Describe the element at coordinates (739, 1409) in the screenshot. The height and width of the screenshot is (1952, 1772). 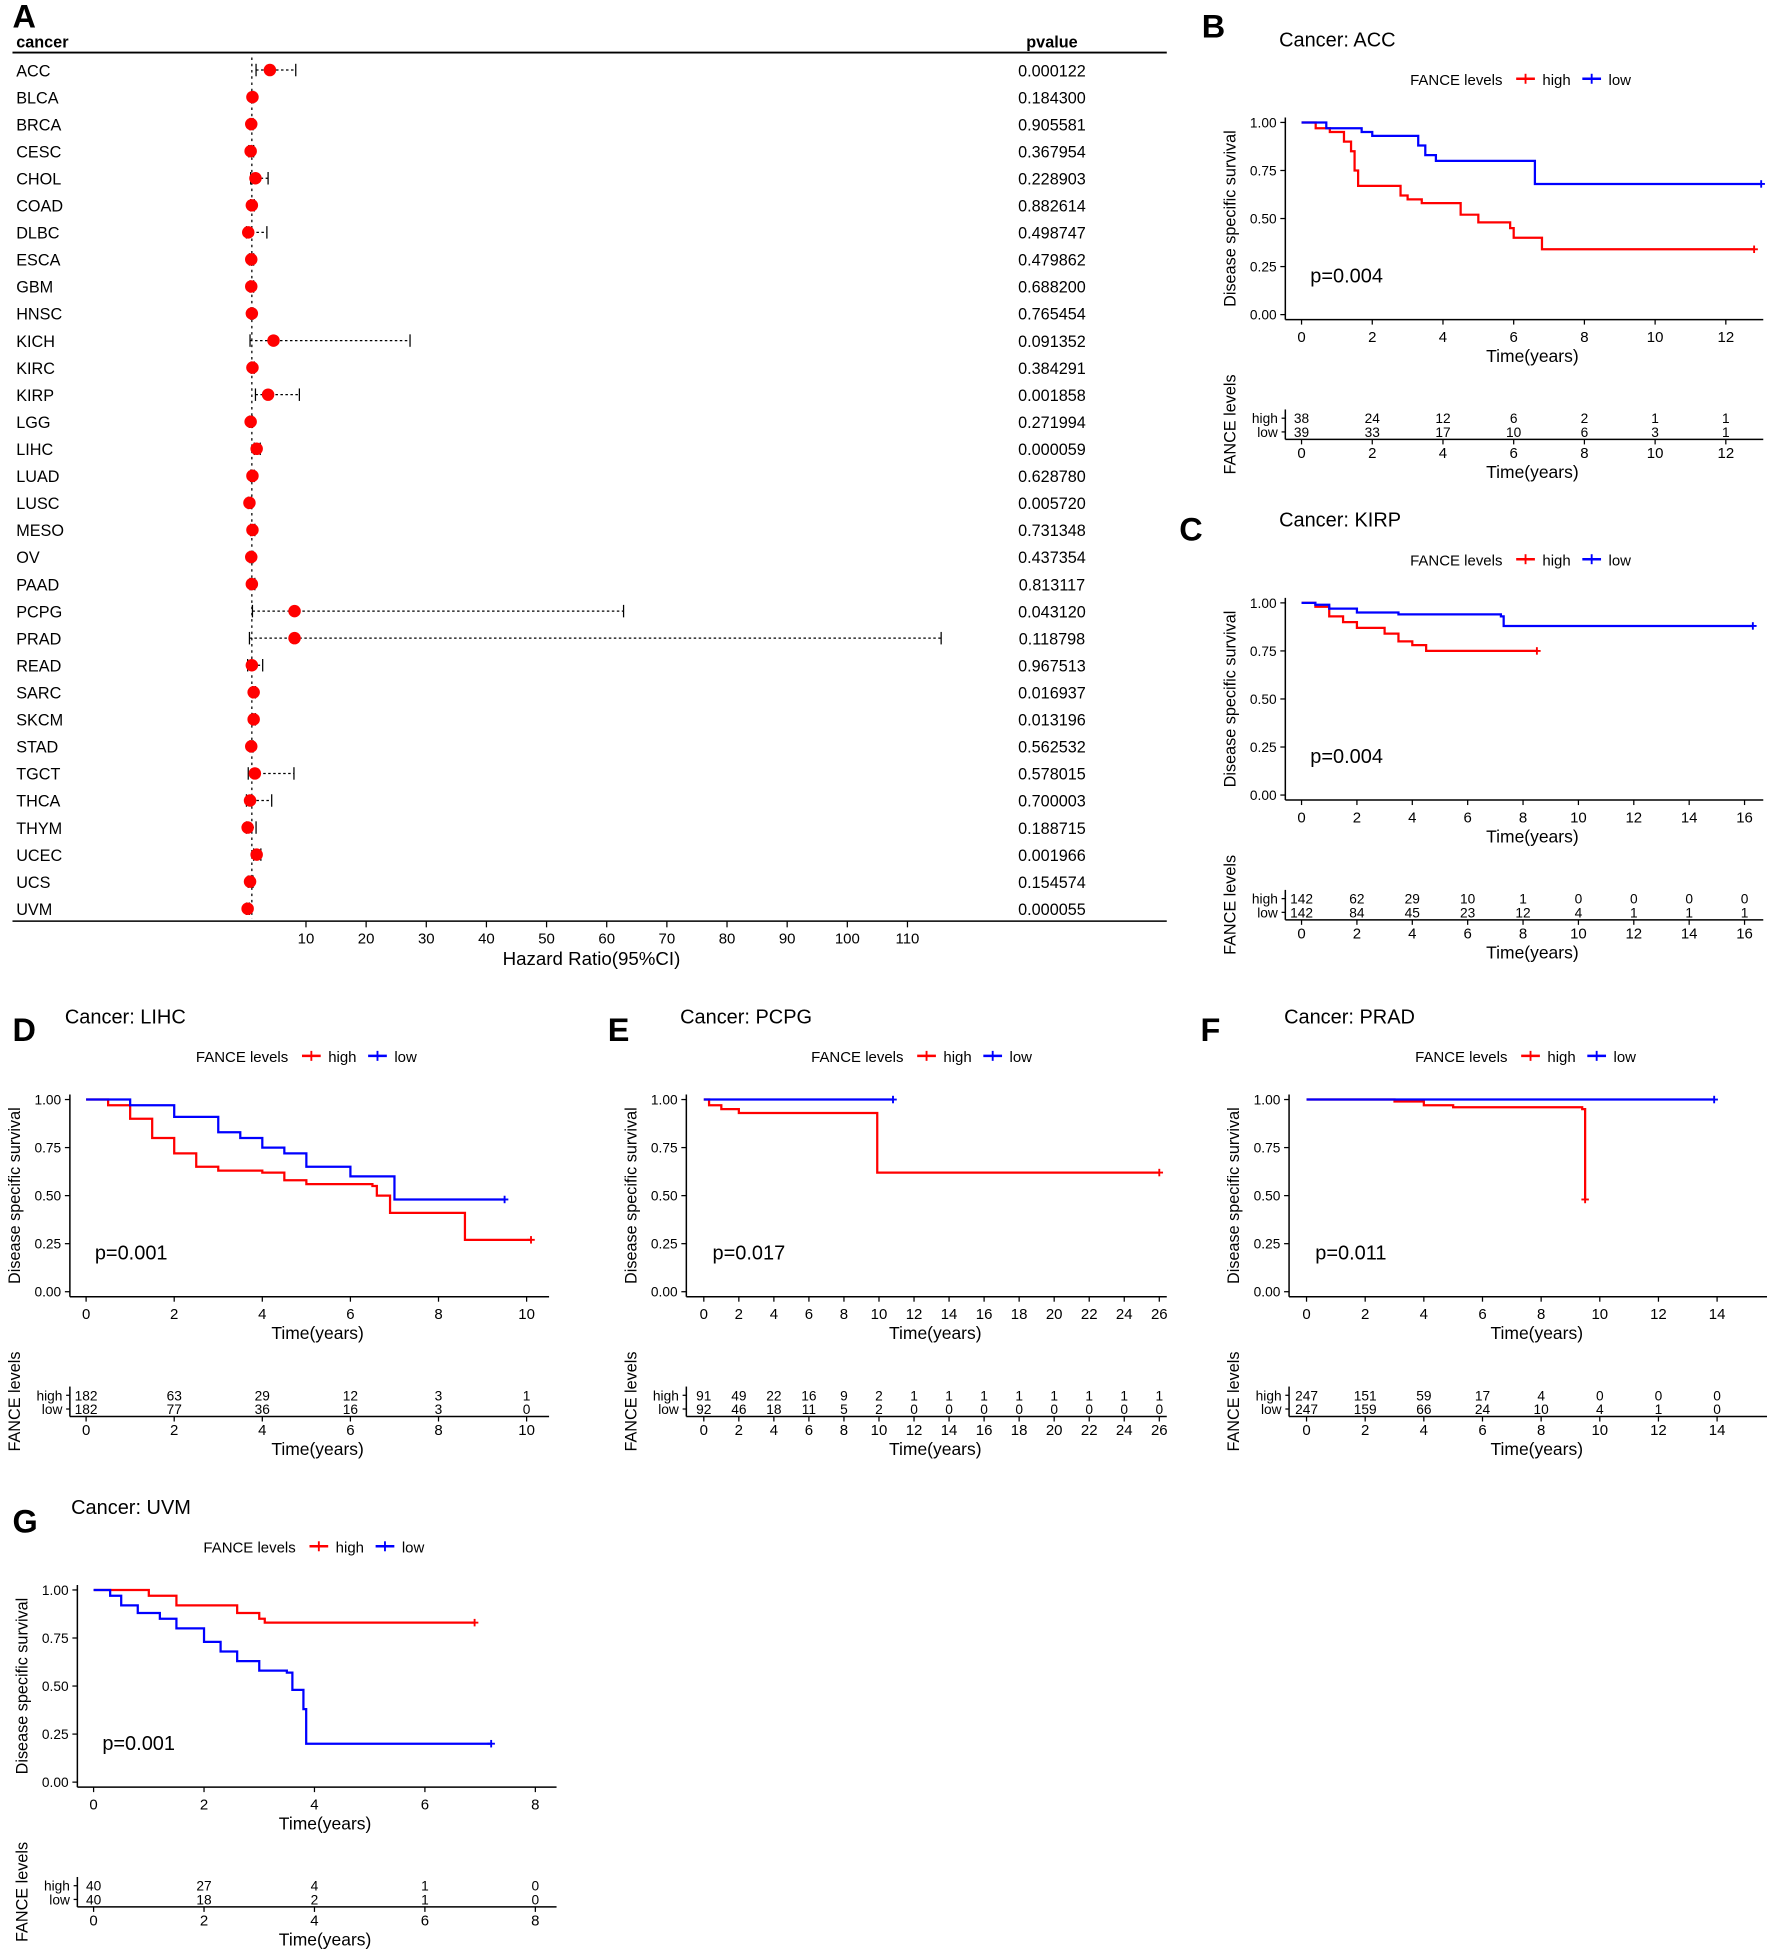
I see `risk-count-low: 46` at that location.